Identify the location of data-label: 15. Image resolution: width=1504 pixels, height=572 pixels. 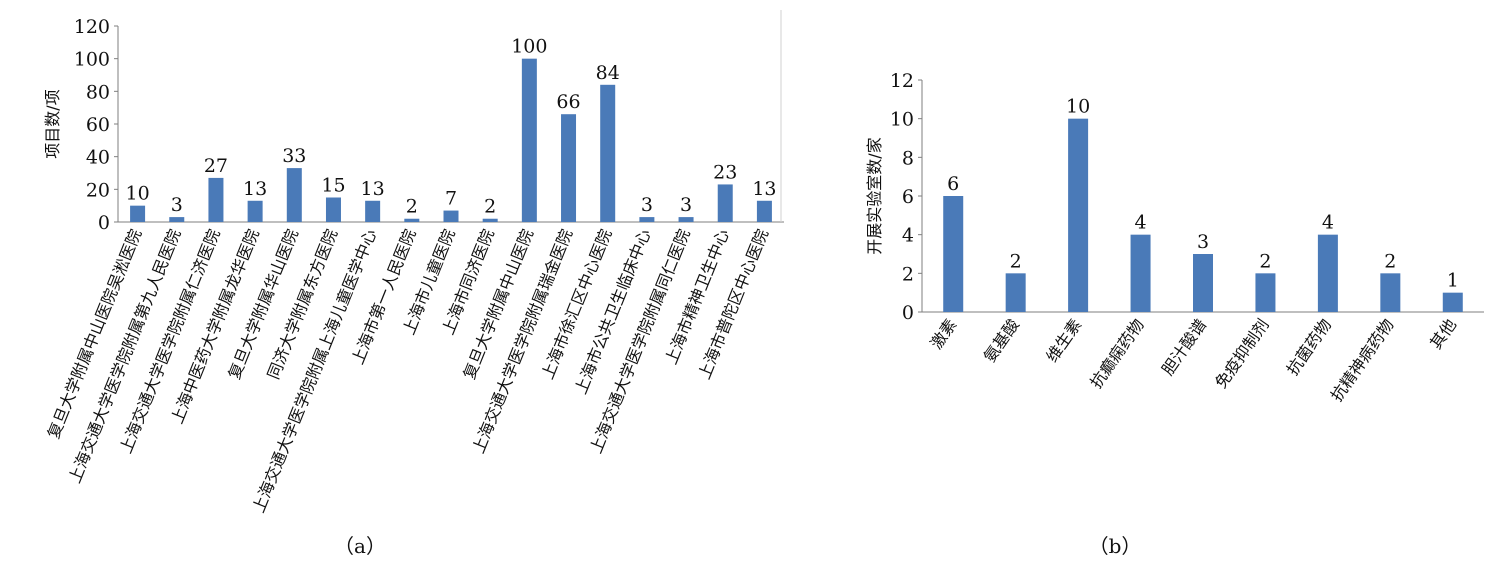
(333, 186).